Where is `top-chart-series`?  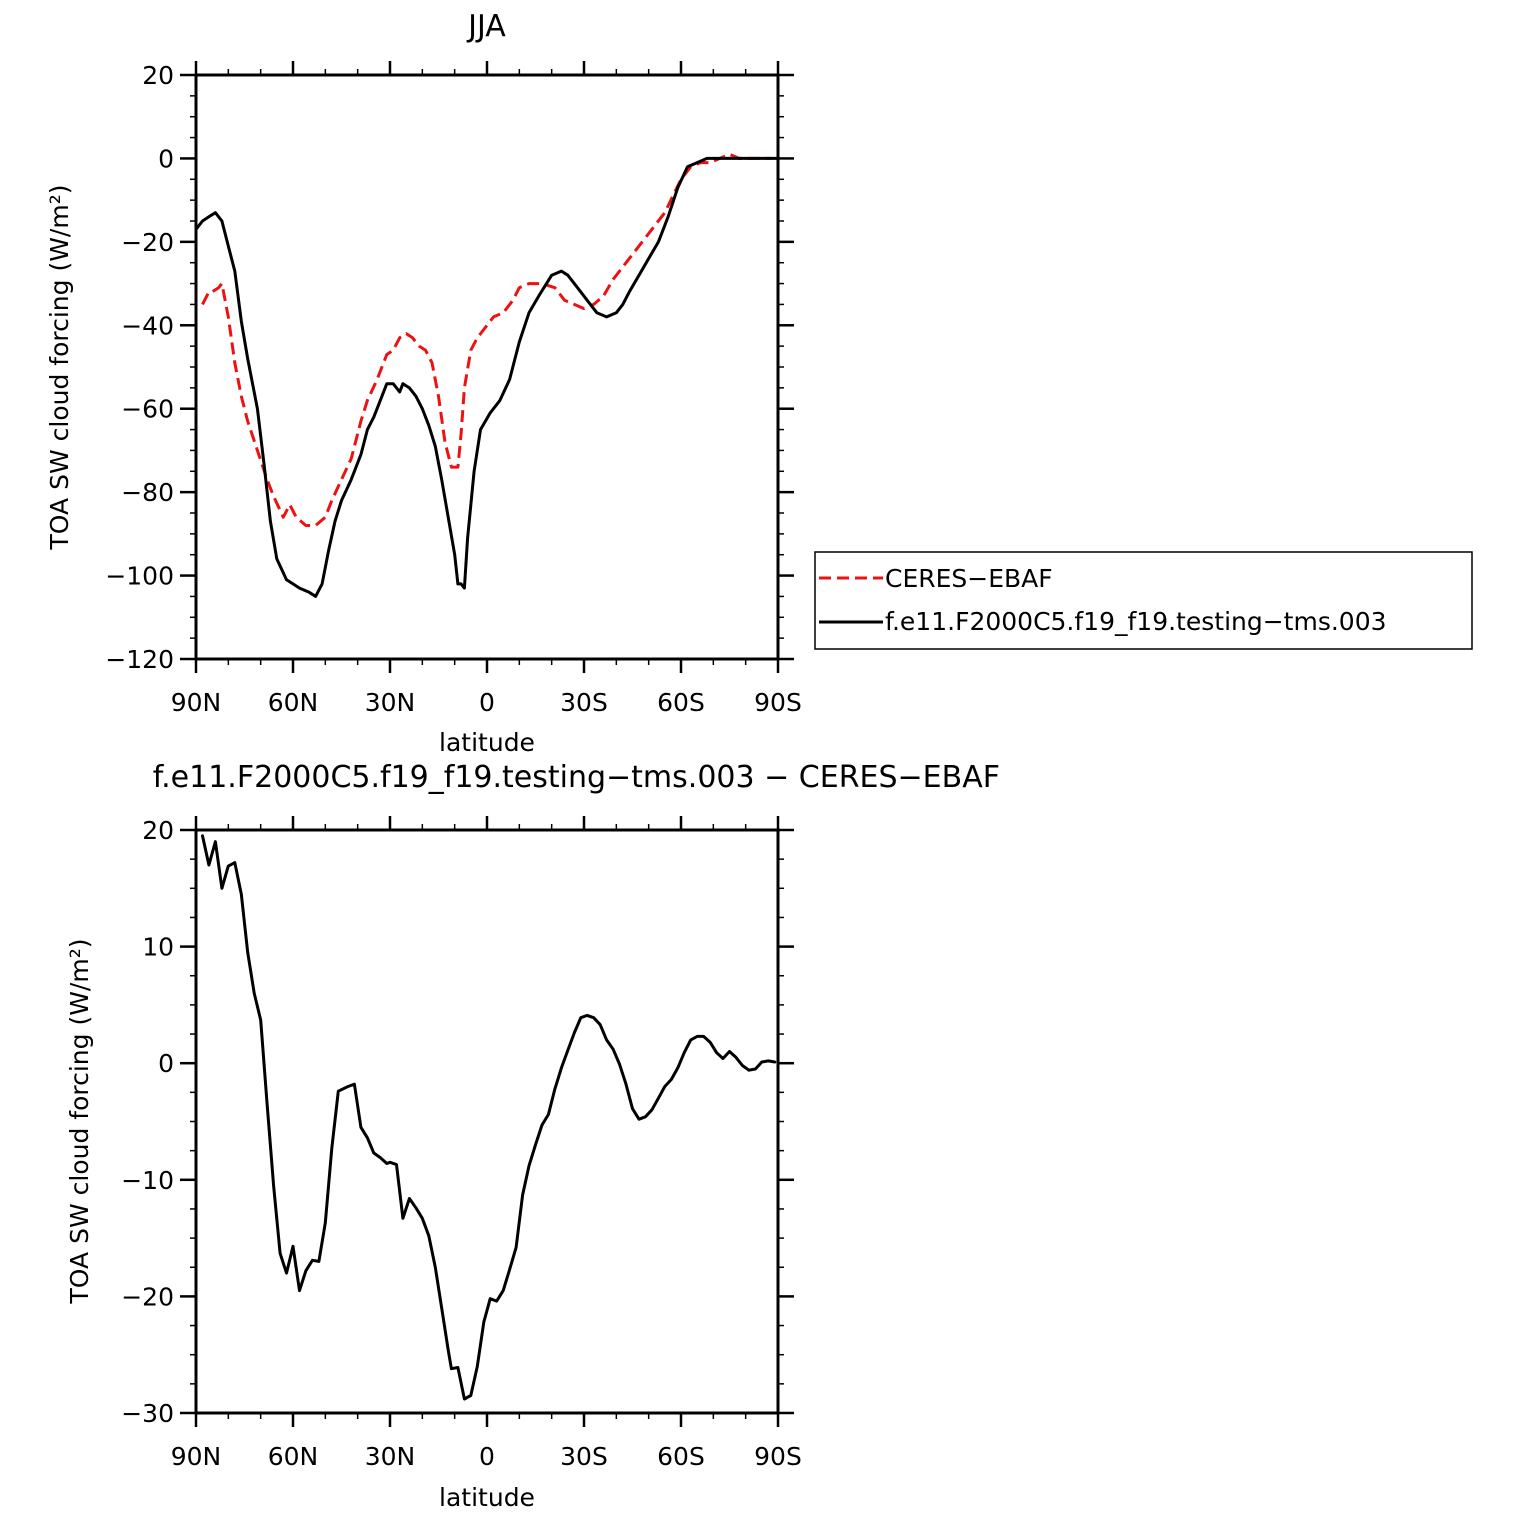 top-chart-series is located at coordinates (487, 375).